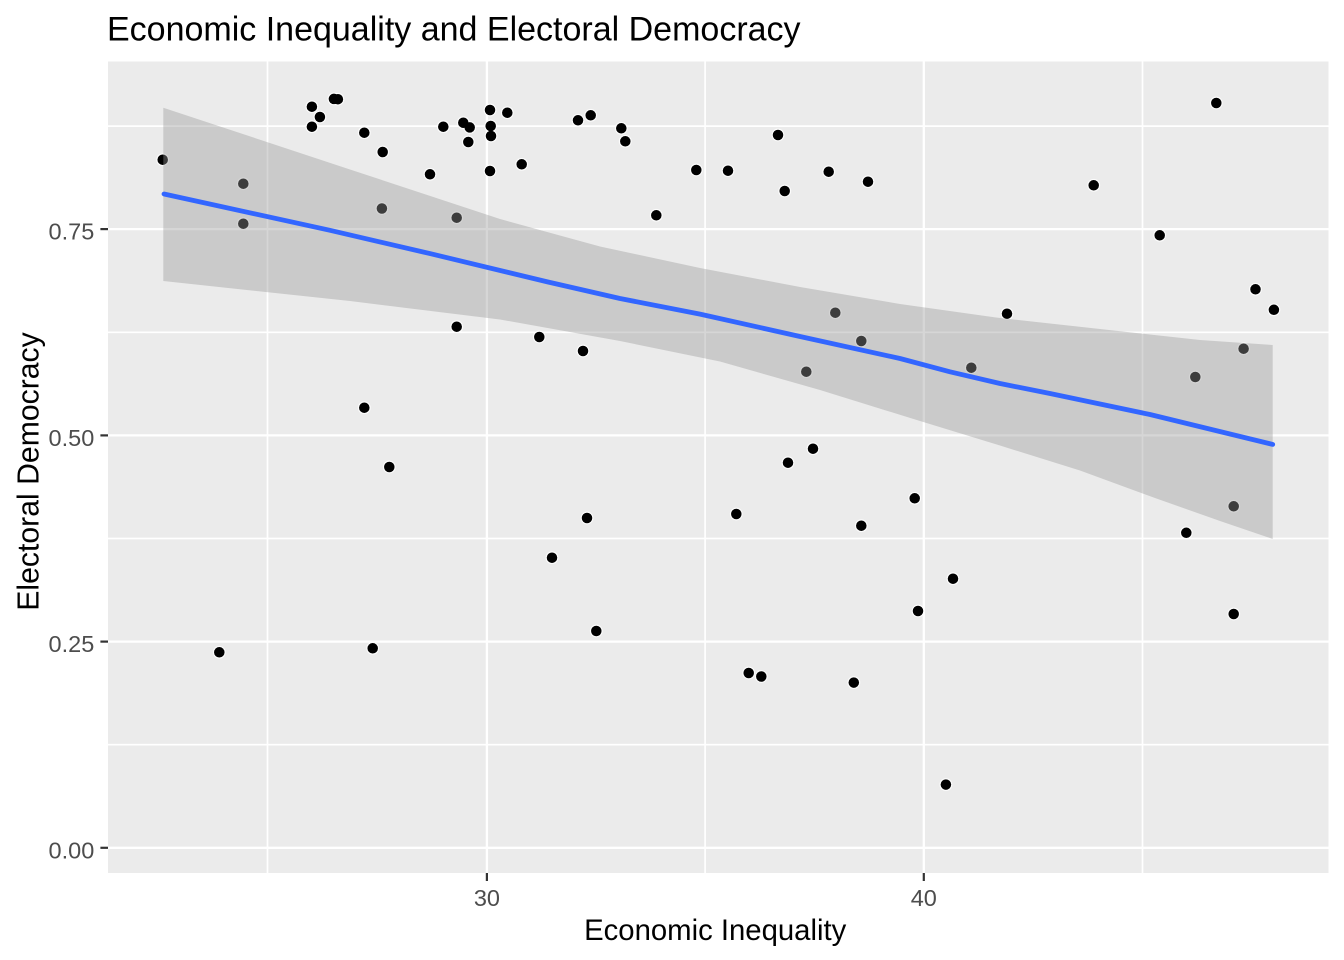 The height and width of the screenshot is (960, 1344). Describe the element at coordinates (487, 898) in the screenshot. I see `svg-text: 30` at that location.